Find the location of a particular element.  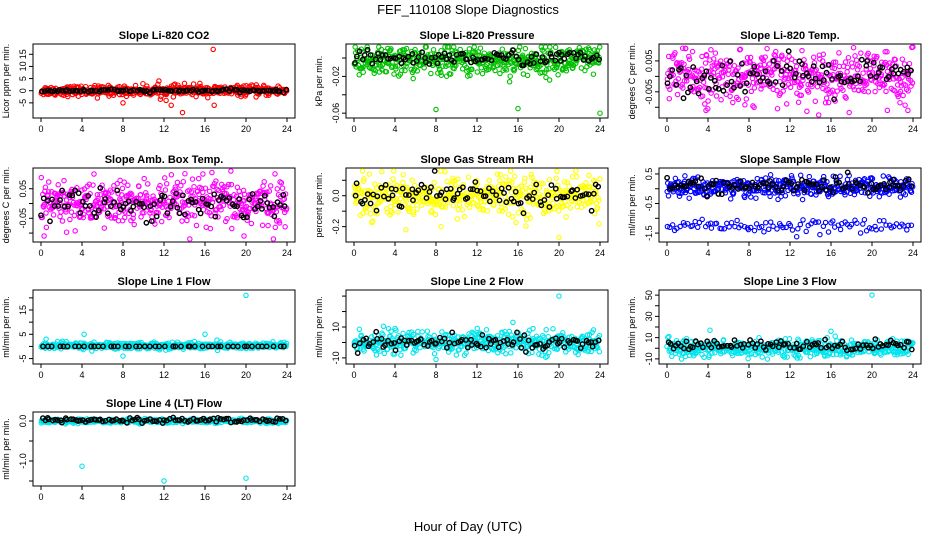

panel-title: Slope Li-820 CO2 is located at coordinates (164, 36).